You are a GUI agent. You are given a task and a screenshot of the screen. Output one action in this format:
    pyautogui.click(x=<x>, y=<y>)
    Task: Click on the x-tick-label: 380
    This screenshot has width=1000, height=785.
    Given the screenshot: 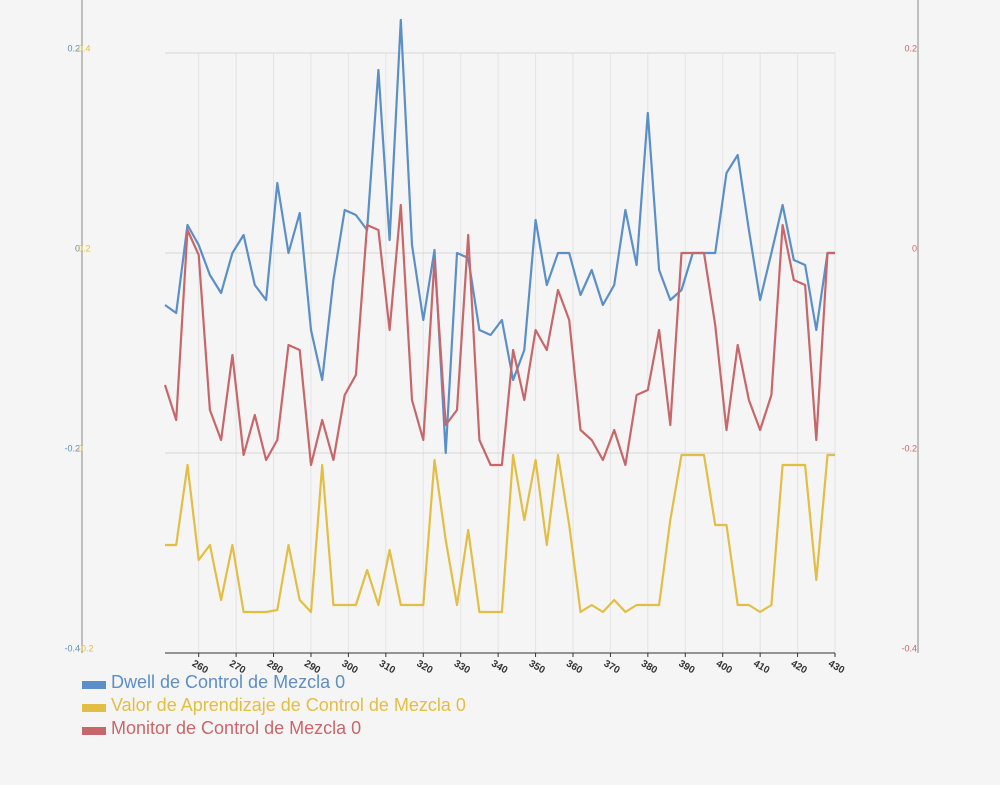 What is the action you would take?
    pyautogui.click(x=649, y=667)
    